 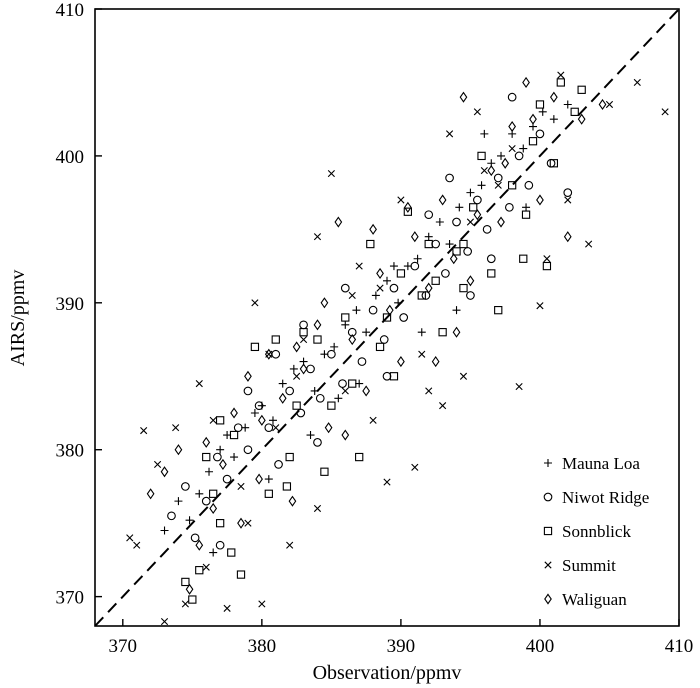 I want to click on legend-label: Sonnblick, so click(x=596, y=531).